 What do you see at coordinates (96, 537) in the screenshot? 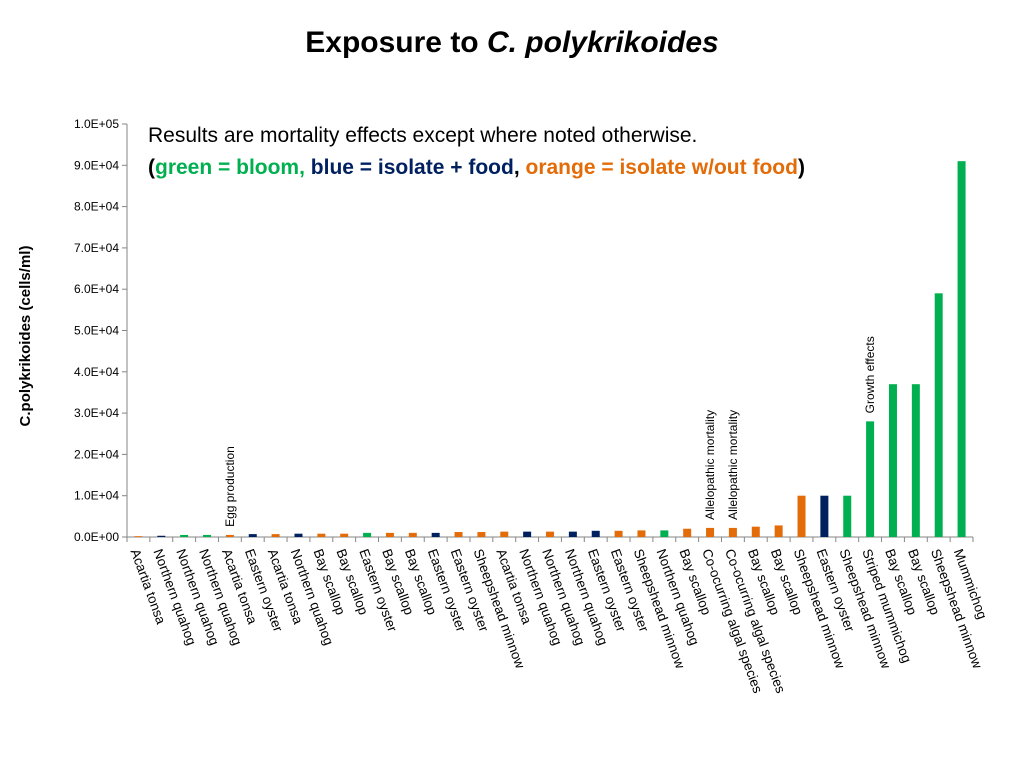
I see `y-tick-label: 0.0E+00` at bounding box center [96, 537].